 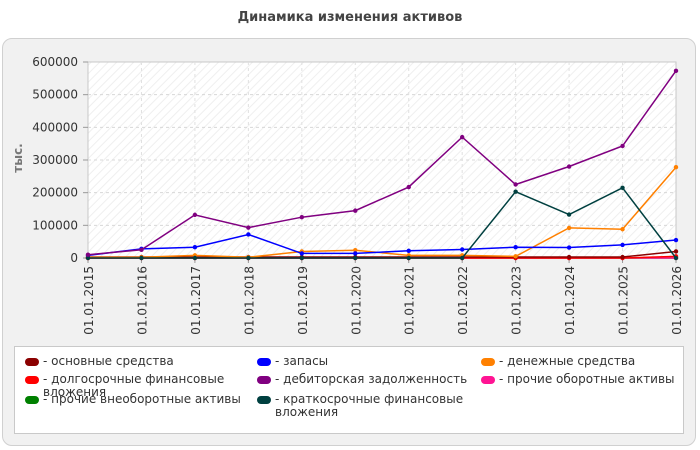 I want to click on legend-label: - краткосрочные финансовые вложения, so click(x=369, y=405).